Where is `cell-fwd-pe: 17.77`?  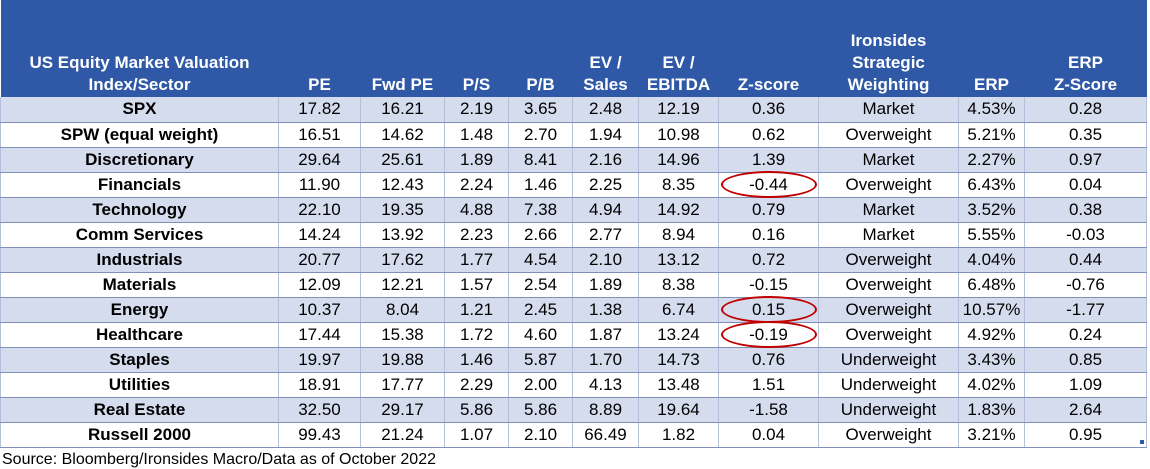 cell-fwd-pe: 17.77 is located at coordinates (402, 385).